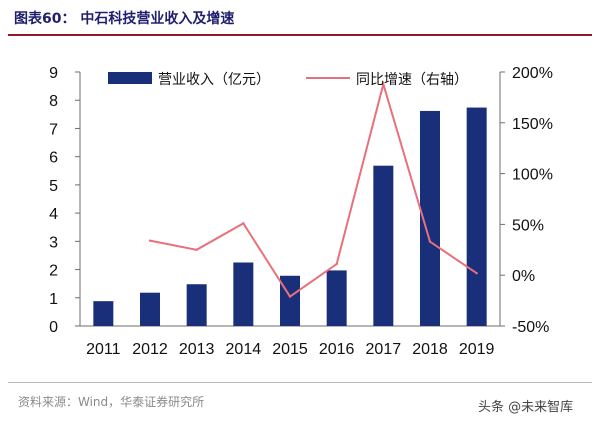 The image size is (600, 425). What do you see at coordinates (532, 124) in the screenshot?
I see `right-tick-label: 150%` at bounding box center [532, 124].